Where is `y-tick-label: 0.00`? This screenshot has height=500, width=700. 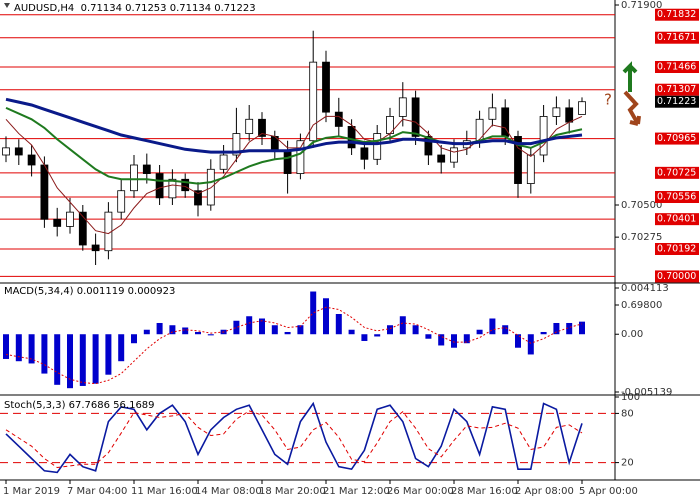 y-tick-label: 0.00 is located at coordinates (632, 334).